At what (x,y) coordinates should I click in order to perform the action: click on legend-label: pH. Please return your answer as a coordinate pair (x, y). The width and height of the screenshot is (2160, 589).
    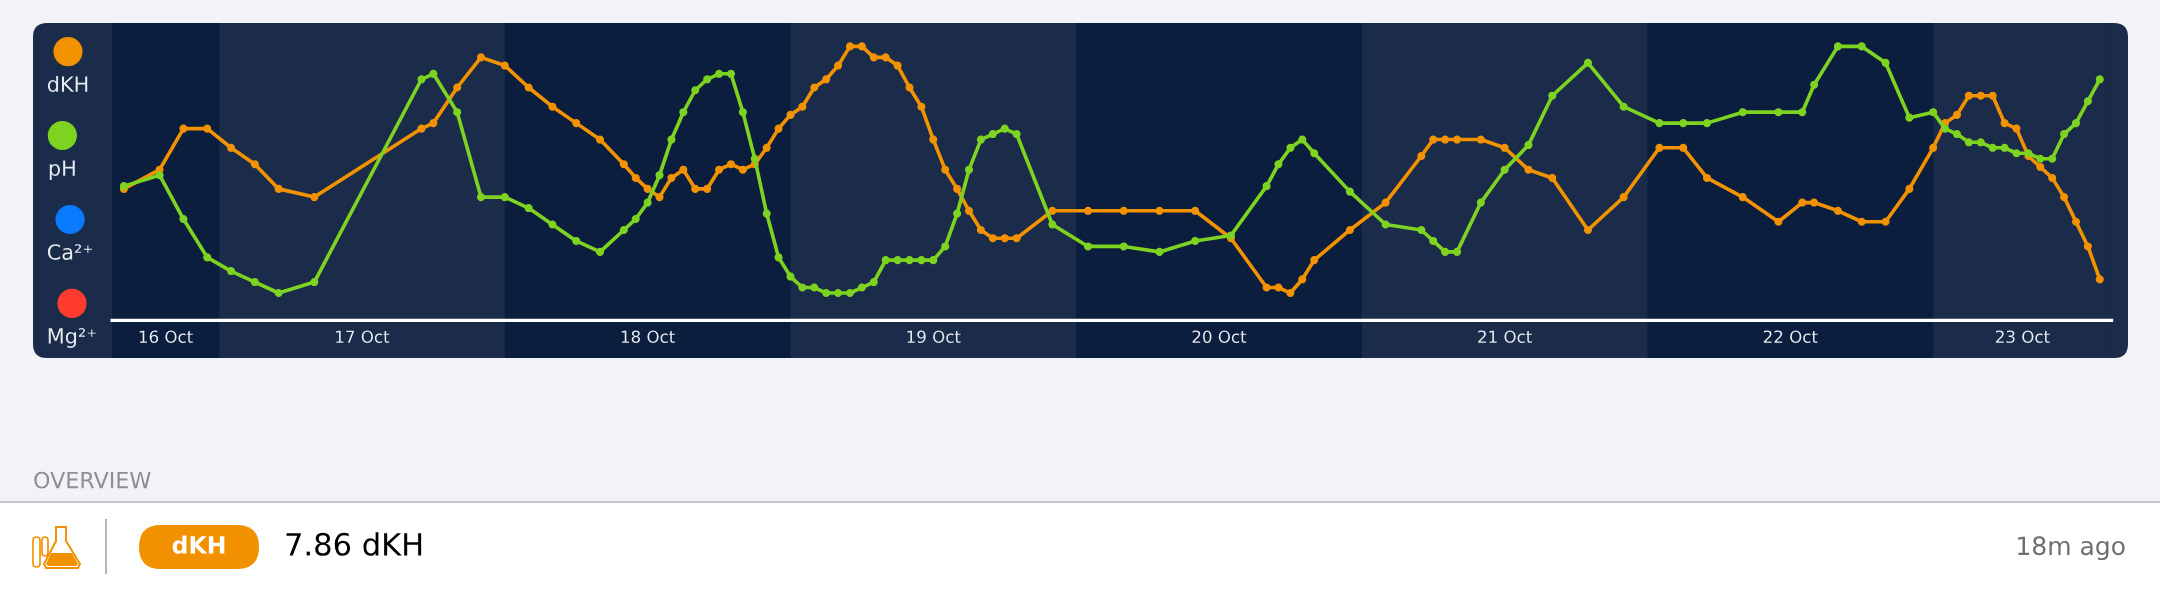
    Looking at the image, I should click on (62, 170).